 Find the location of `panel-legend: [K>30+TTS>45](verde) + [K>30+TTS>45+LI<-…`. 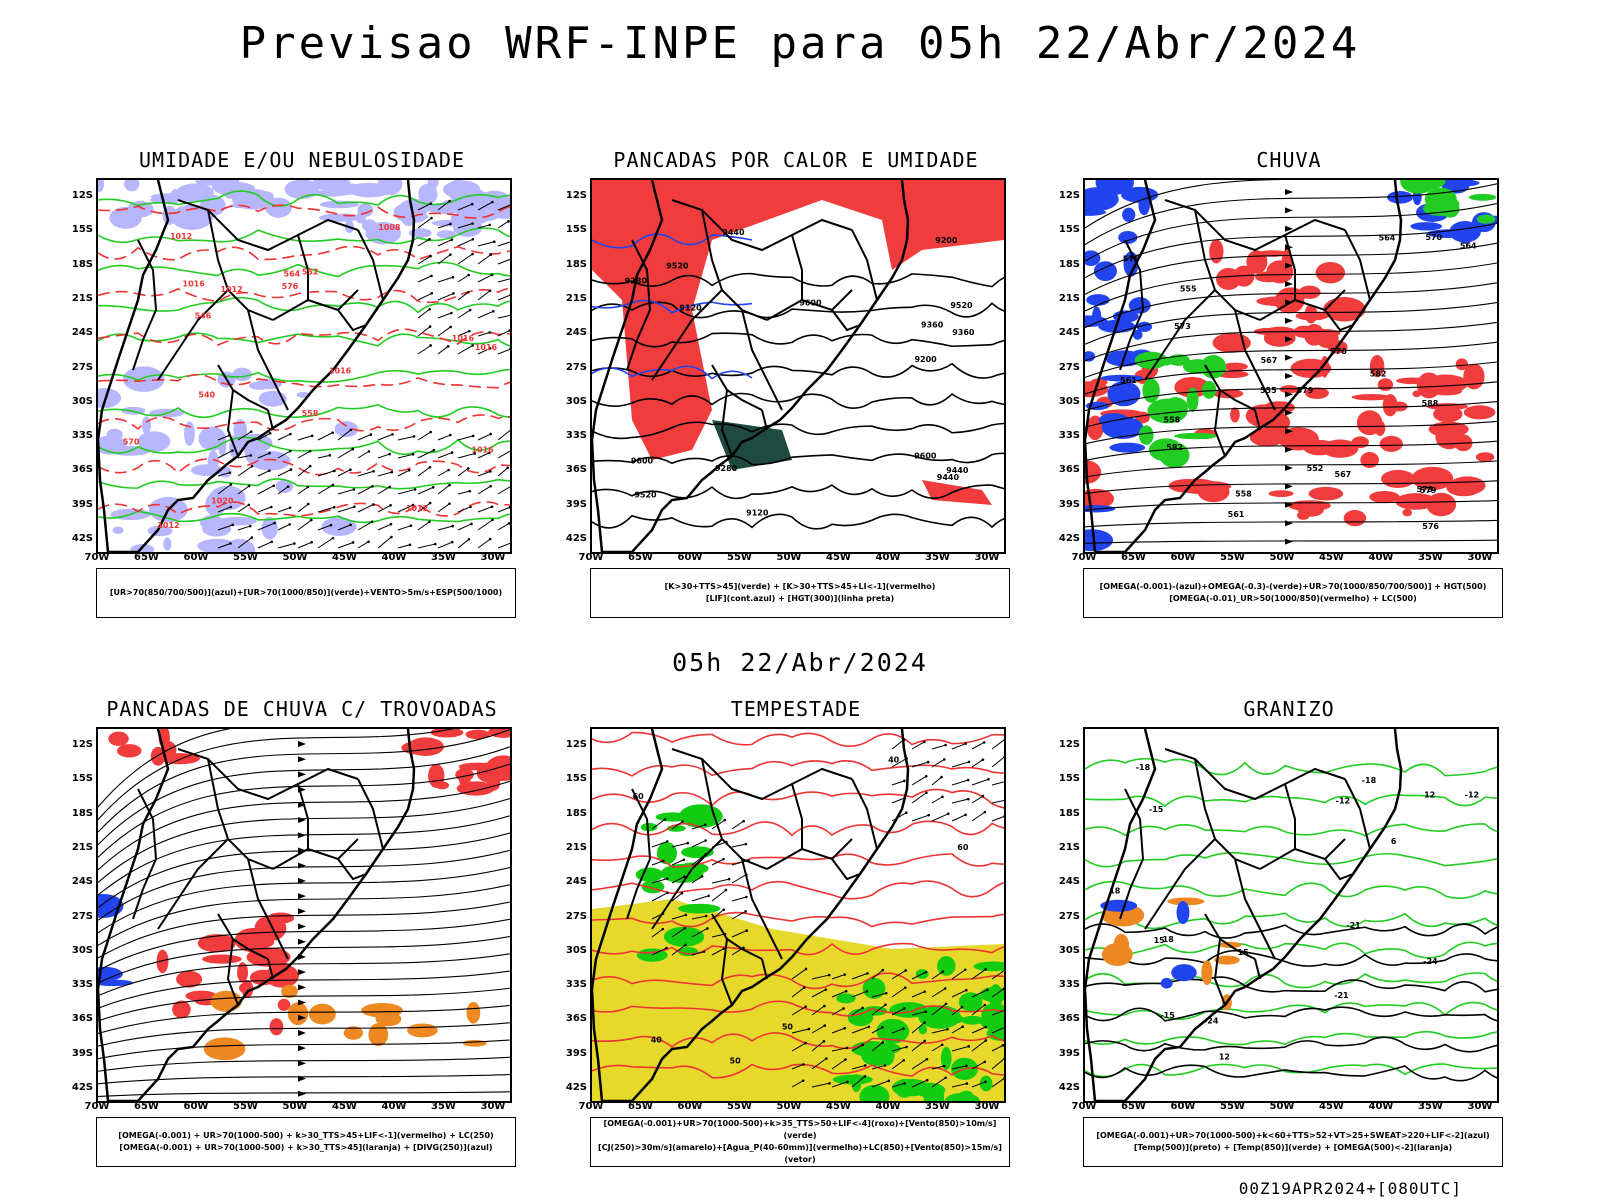

panel-legend: [K>30+TTS>45](verde) + [K>30+TTS>45+LI<-… is located at coordinates (800, 593).